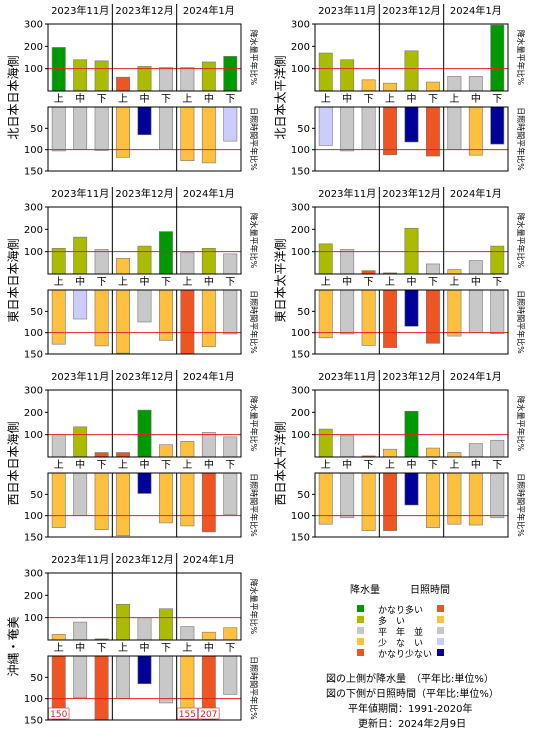 The width and height of the screenshot is (550, 750). What do you see at coordinates (33, 69) in the screenshot?
I see `precip-tick-label: 100` at bounding box center [33, 69].